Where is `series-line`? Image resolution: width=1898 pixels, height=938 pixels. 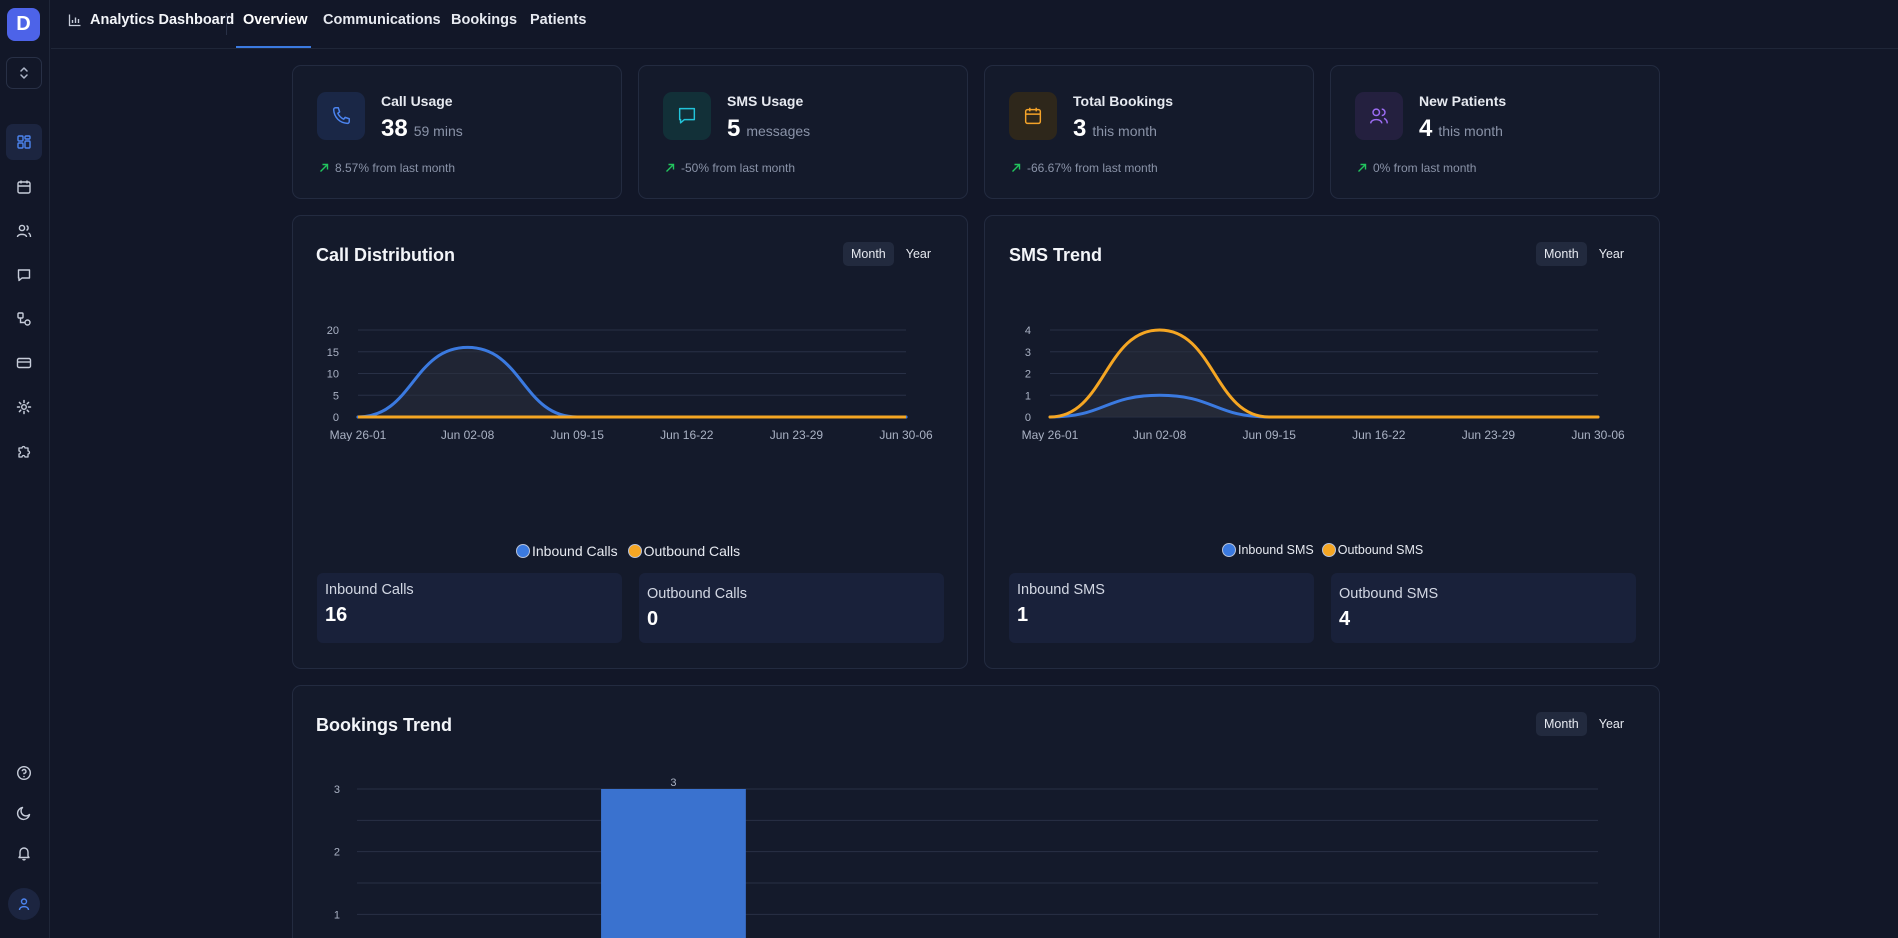
series-line is located at coordinates (1324, 373).